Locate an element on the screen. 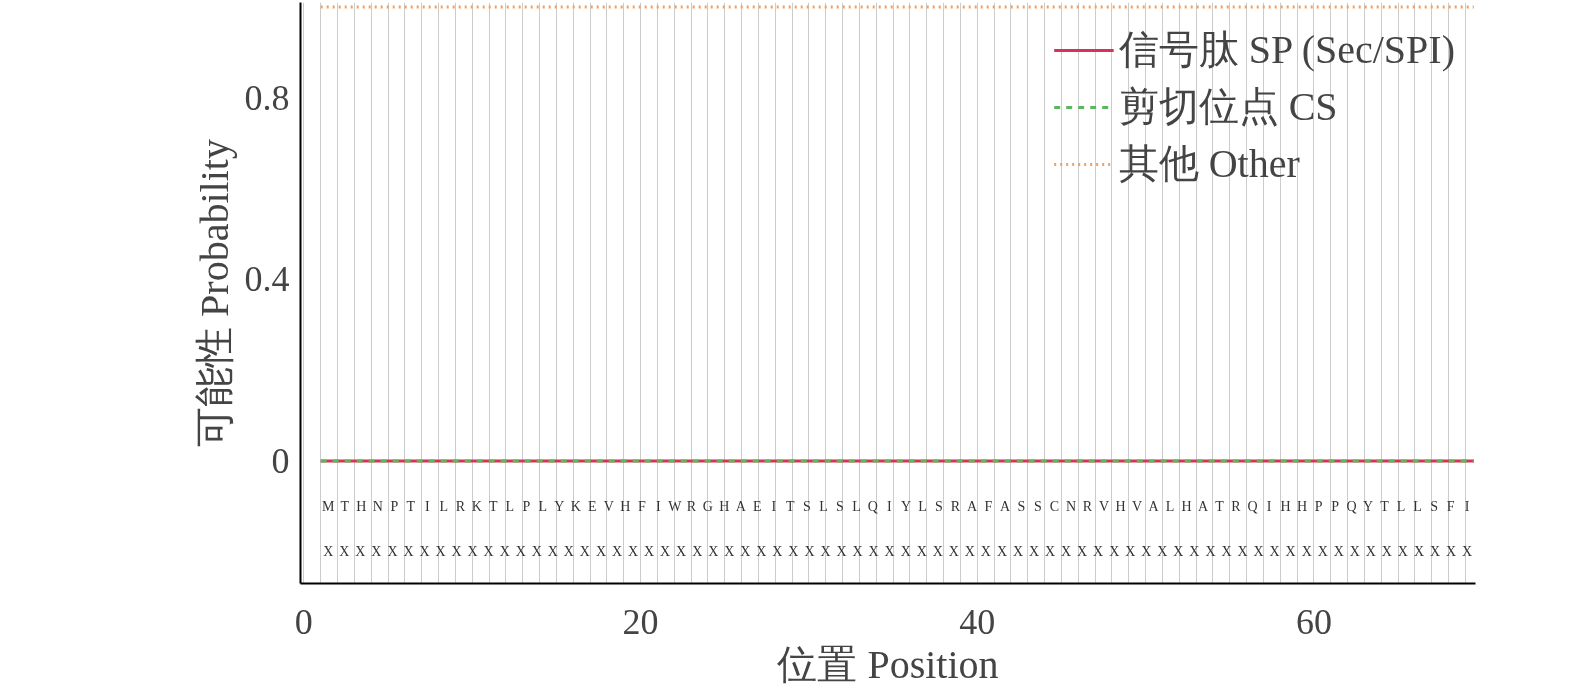 The image size is (1575, 689). x-axis-title: 位置 Position is located at coordinates (888, 664).